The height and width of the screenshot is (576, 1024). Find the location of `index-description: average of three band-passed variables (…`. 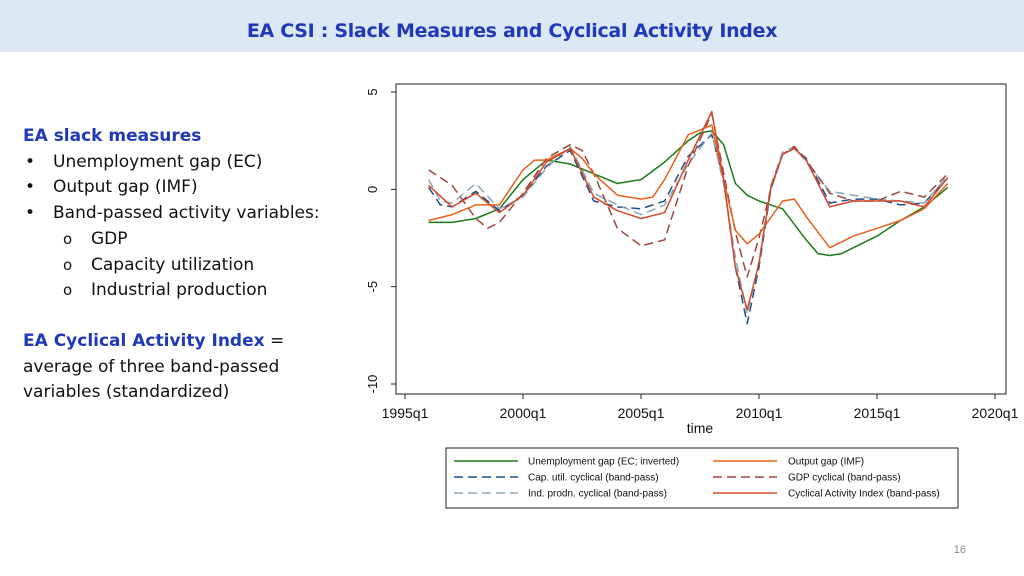

index-description: average of three band-passed variables (… is located at coordinates (151, 379).